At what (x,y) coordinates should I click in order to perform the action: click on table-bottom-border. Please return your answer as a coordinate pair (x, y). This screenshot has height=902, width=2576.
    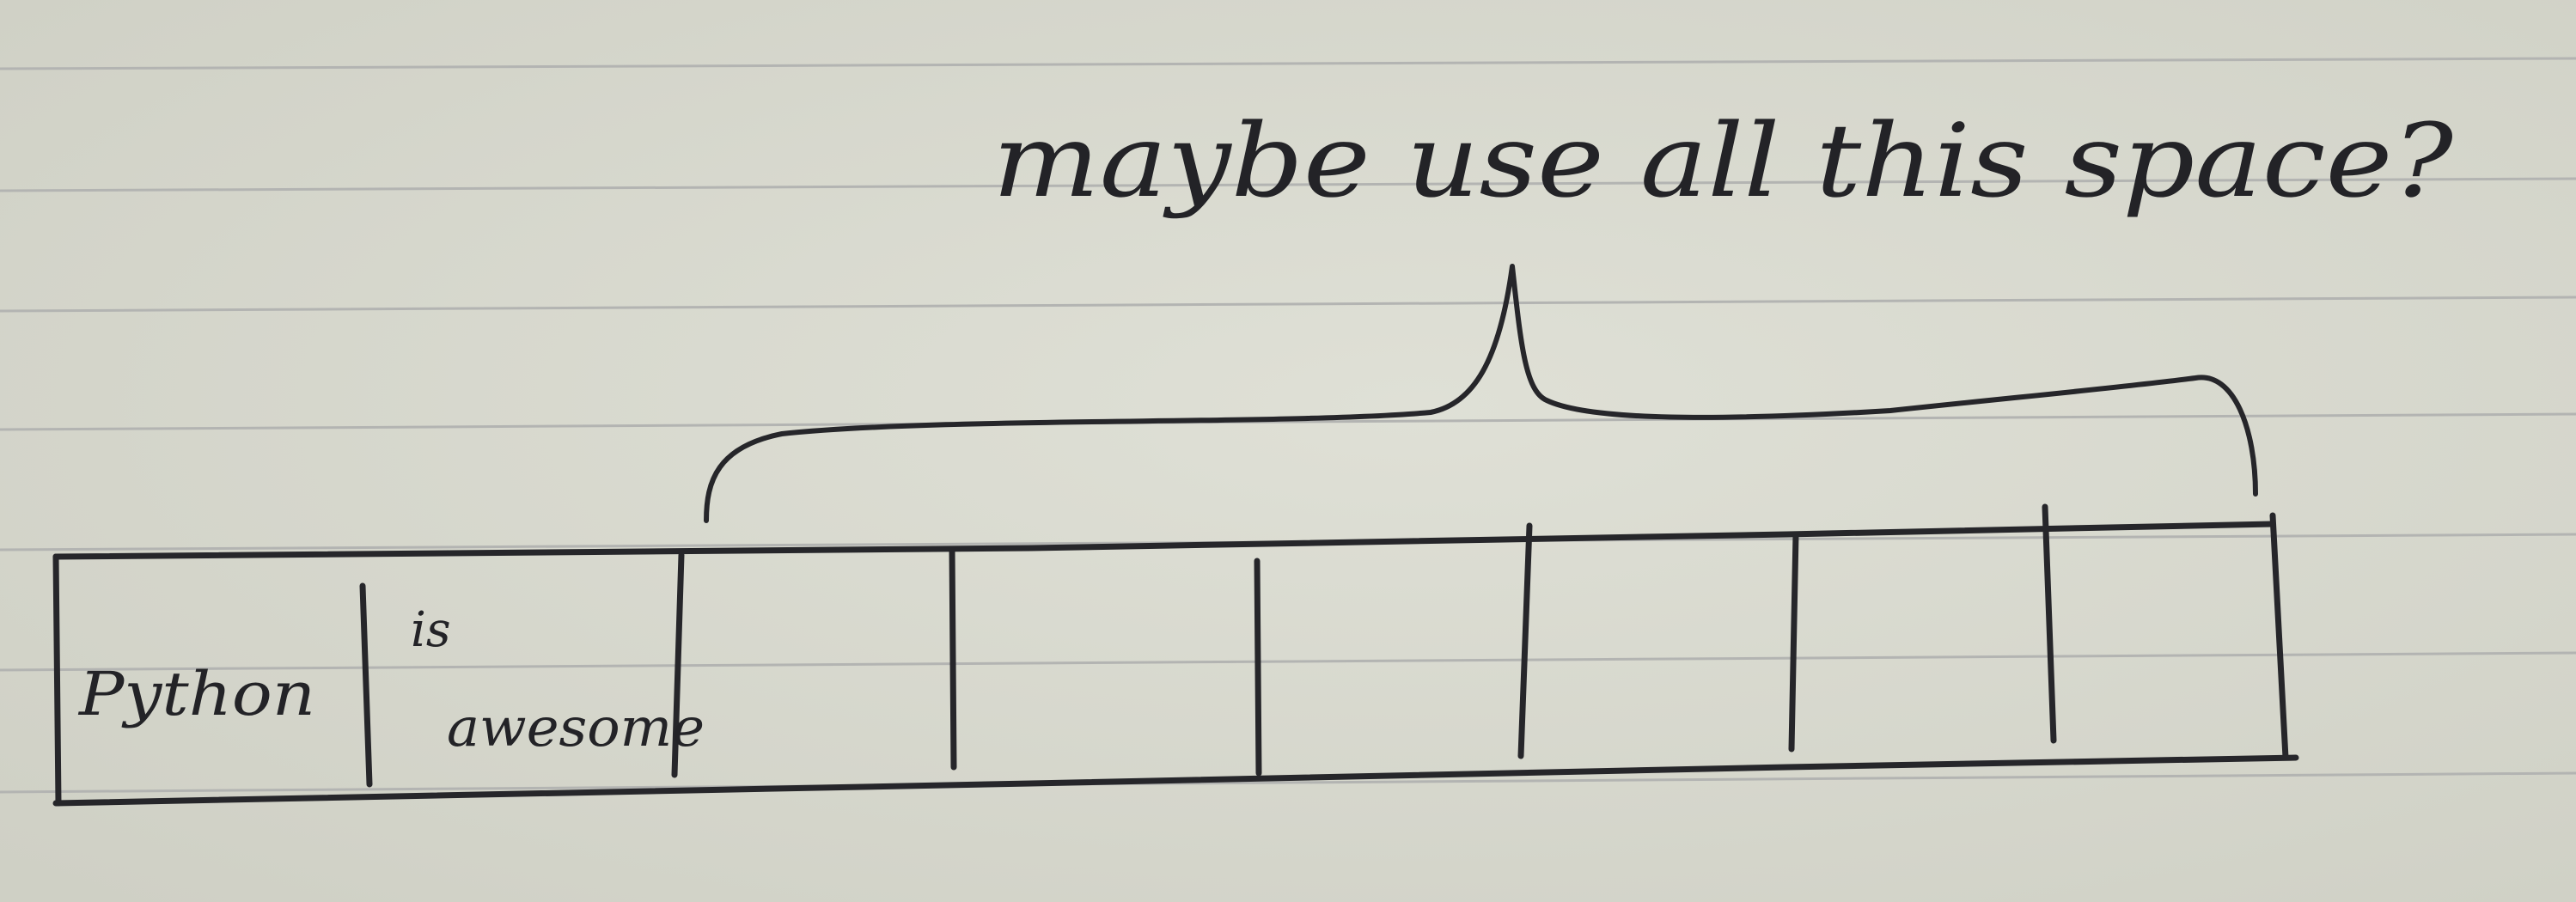
    Looking at the image, I should click on (1175, 780).